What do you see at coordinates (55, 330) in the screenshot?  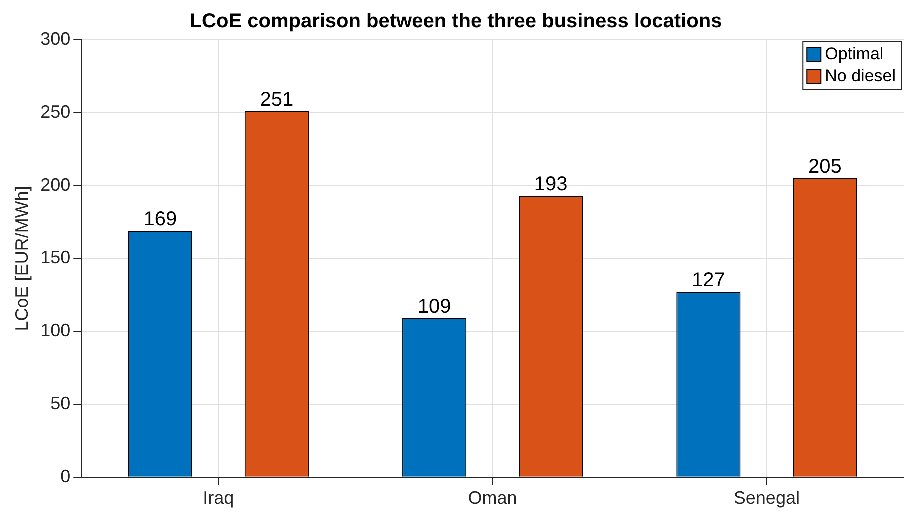 I see `y-tick-label: 100` at bounding box center [55, 330].